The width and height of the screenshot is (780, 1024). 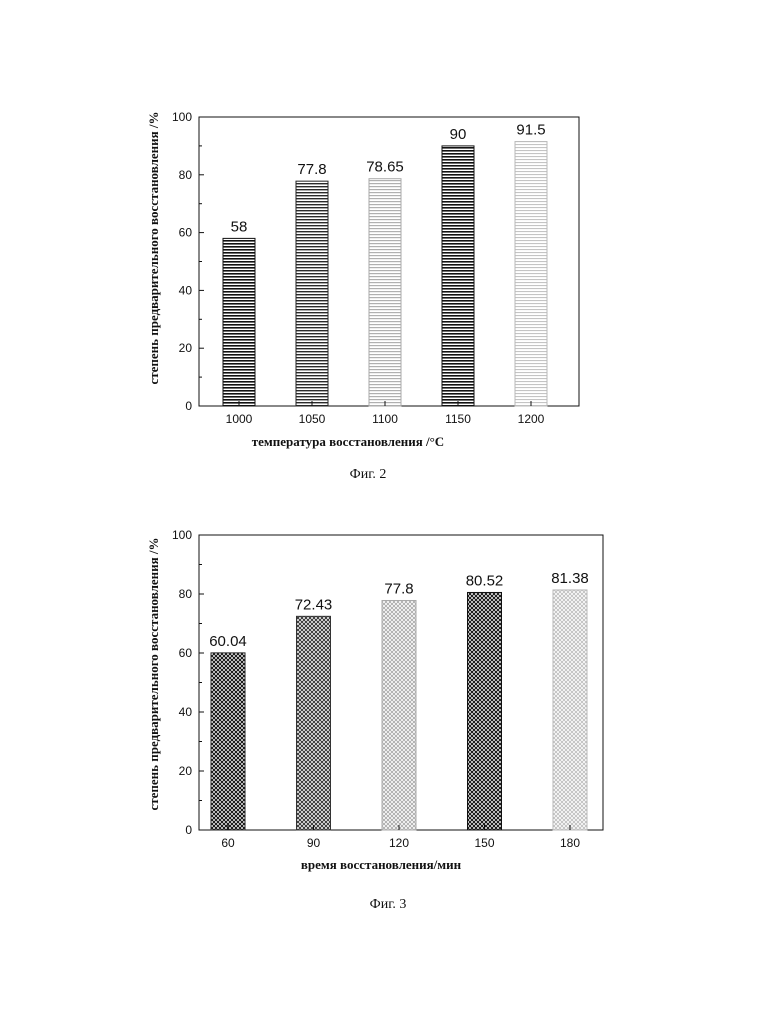 I want to click on data-label-60: 60.04, so click(x=228, y=641).